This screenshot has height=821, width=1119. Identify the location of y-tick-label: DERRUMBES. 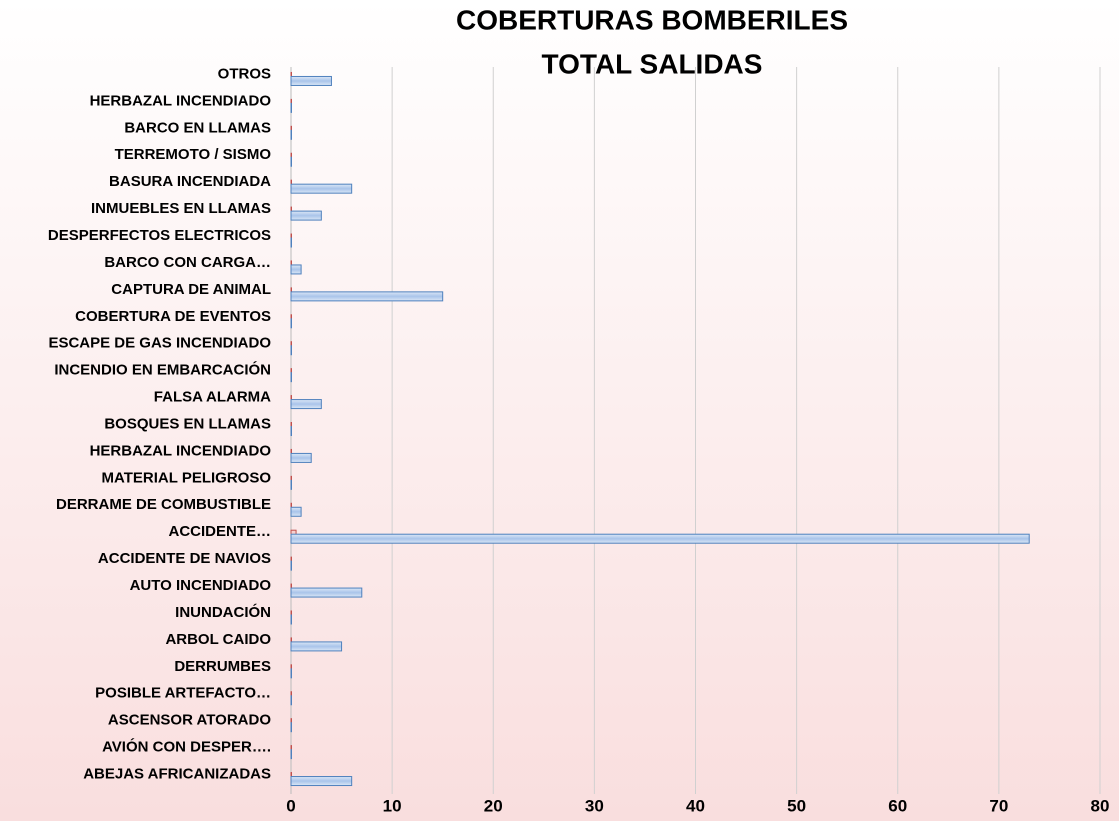
(222, 666).